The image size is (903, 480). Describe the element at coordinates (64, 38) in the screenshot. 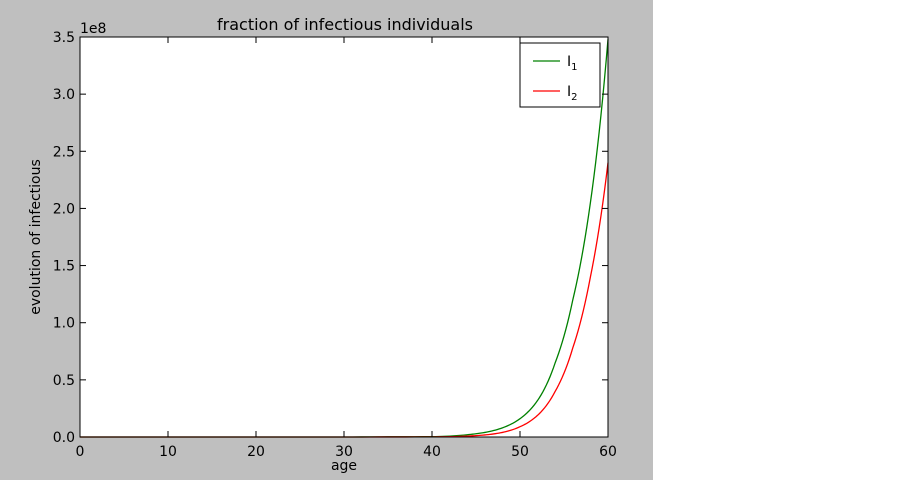

I see `y-tick-label: 3.5` at that location.